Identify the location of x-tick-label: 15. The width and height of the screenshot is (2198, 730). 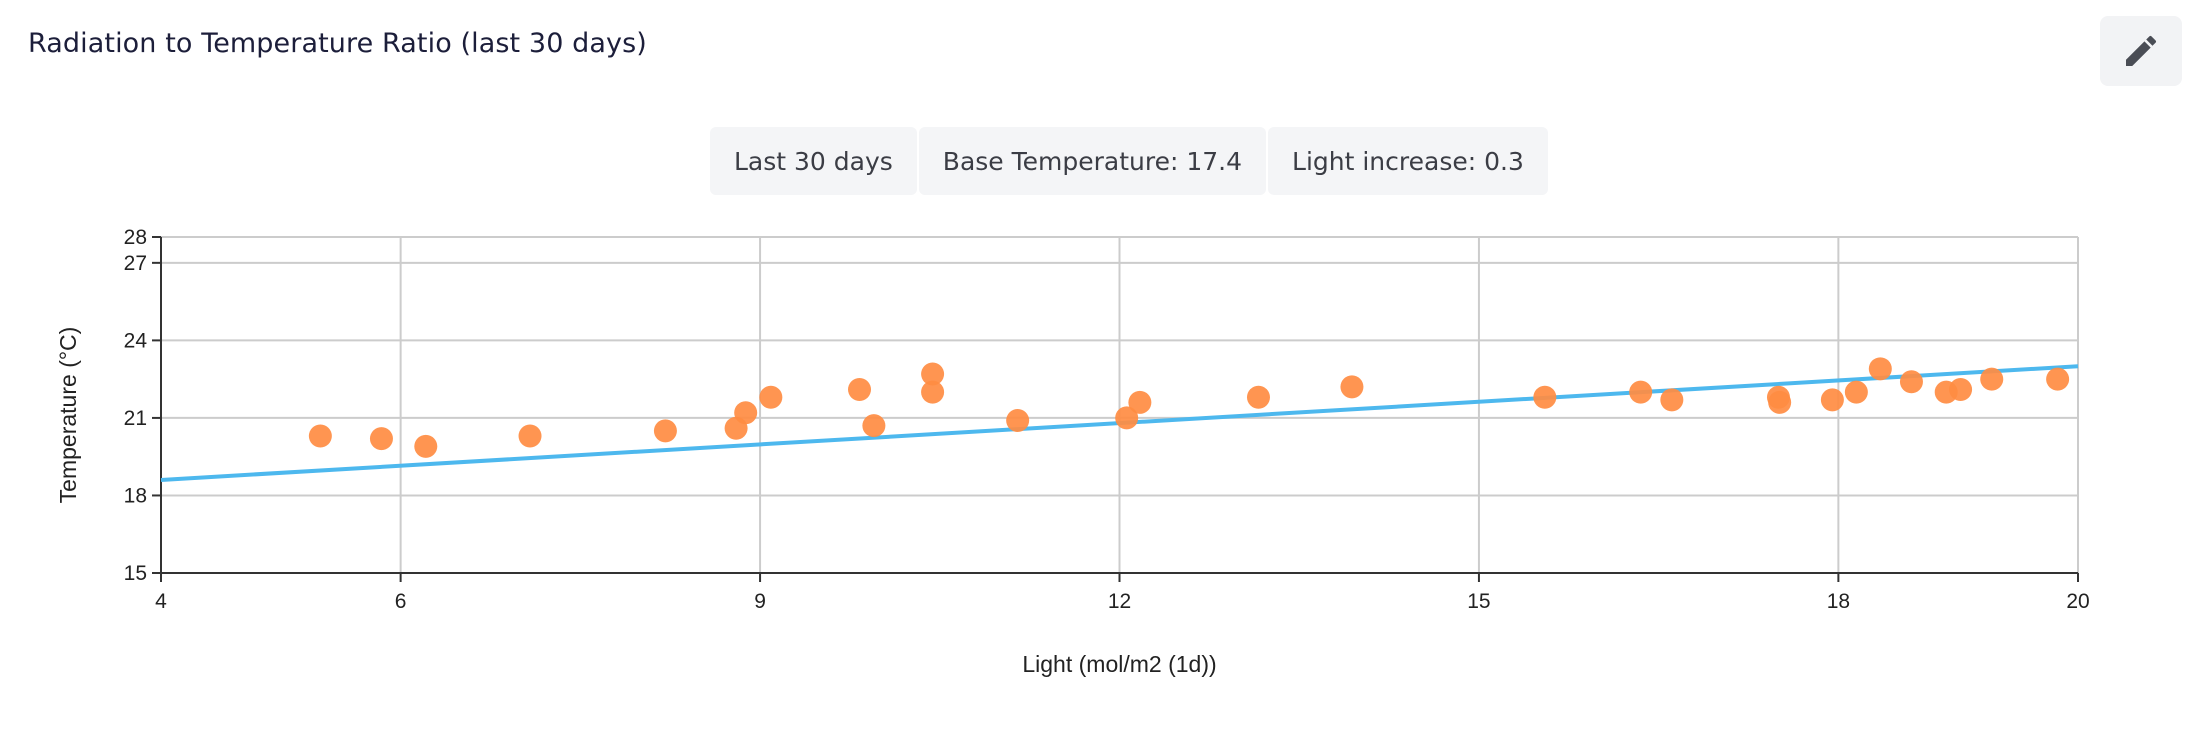
(1478, 601).